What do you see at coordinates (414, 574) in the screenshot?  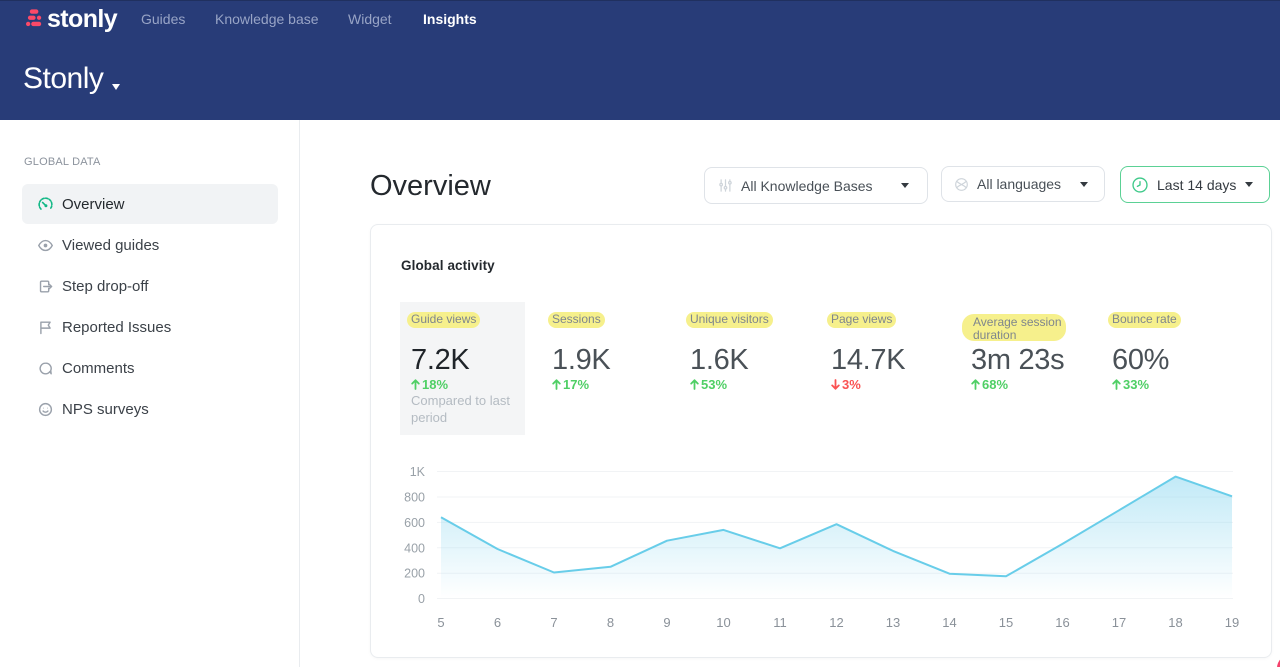 I see `svg-text: 200` at bounding box center [414, 574].